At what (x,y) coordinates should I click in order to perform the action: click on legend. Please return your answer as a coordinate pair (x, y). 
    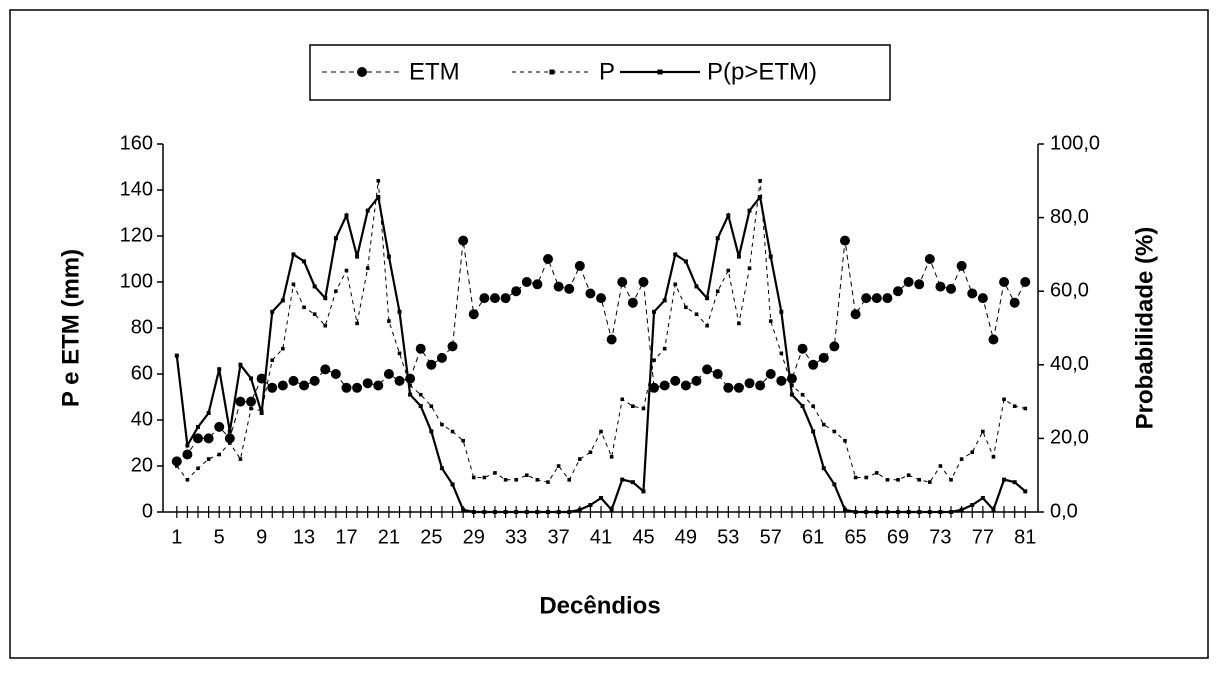
    Looking at the image, I should click on (600, 72).